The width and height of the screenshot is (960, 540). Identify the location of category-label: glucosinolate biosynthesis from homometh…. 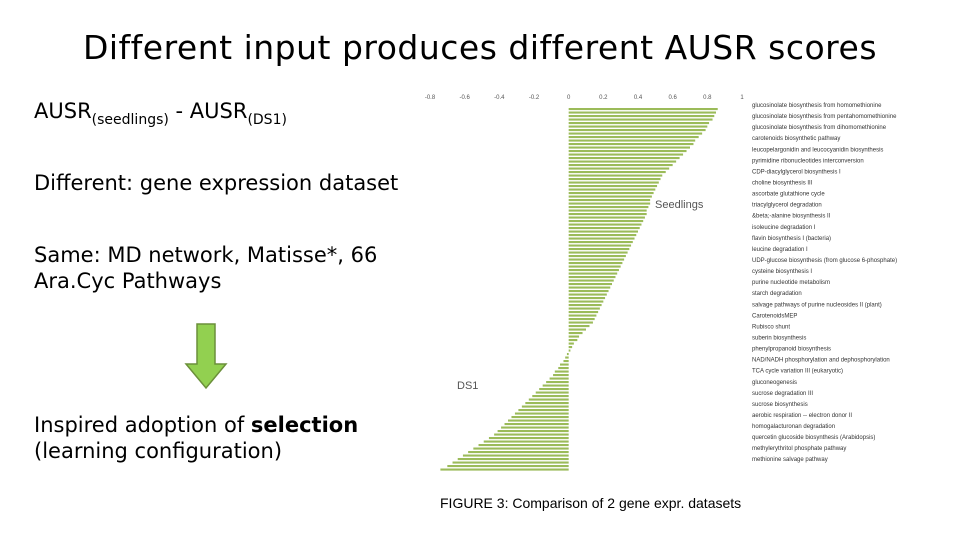
(817, 106).